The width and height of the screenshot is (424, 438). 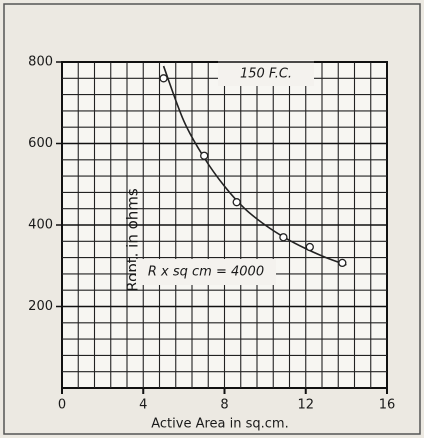 I want to click on annotation: 150 F.C., so click(x=266, y=74).